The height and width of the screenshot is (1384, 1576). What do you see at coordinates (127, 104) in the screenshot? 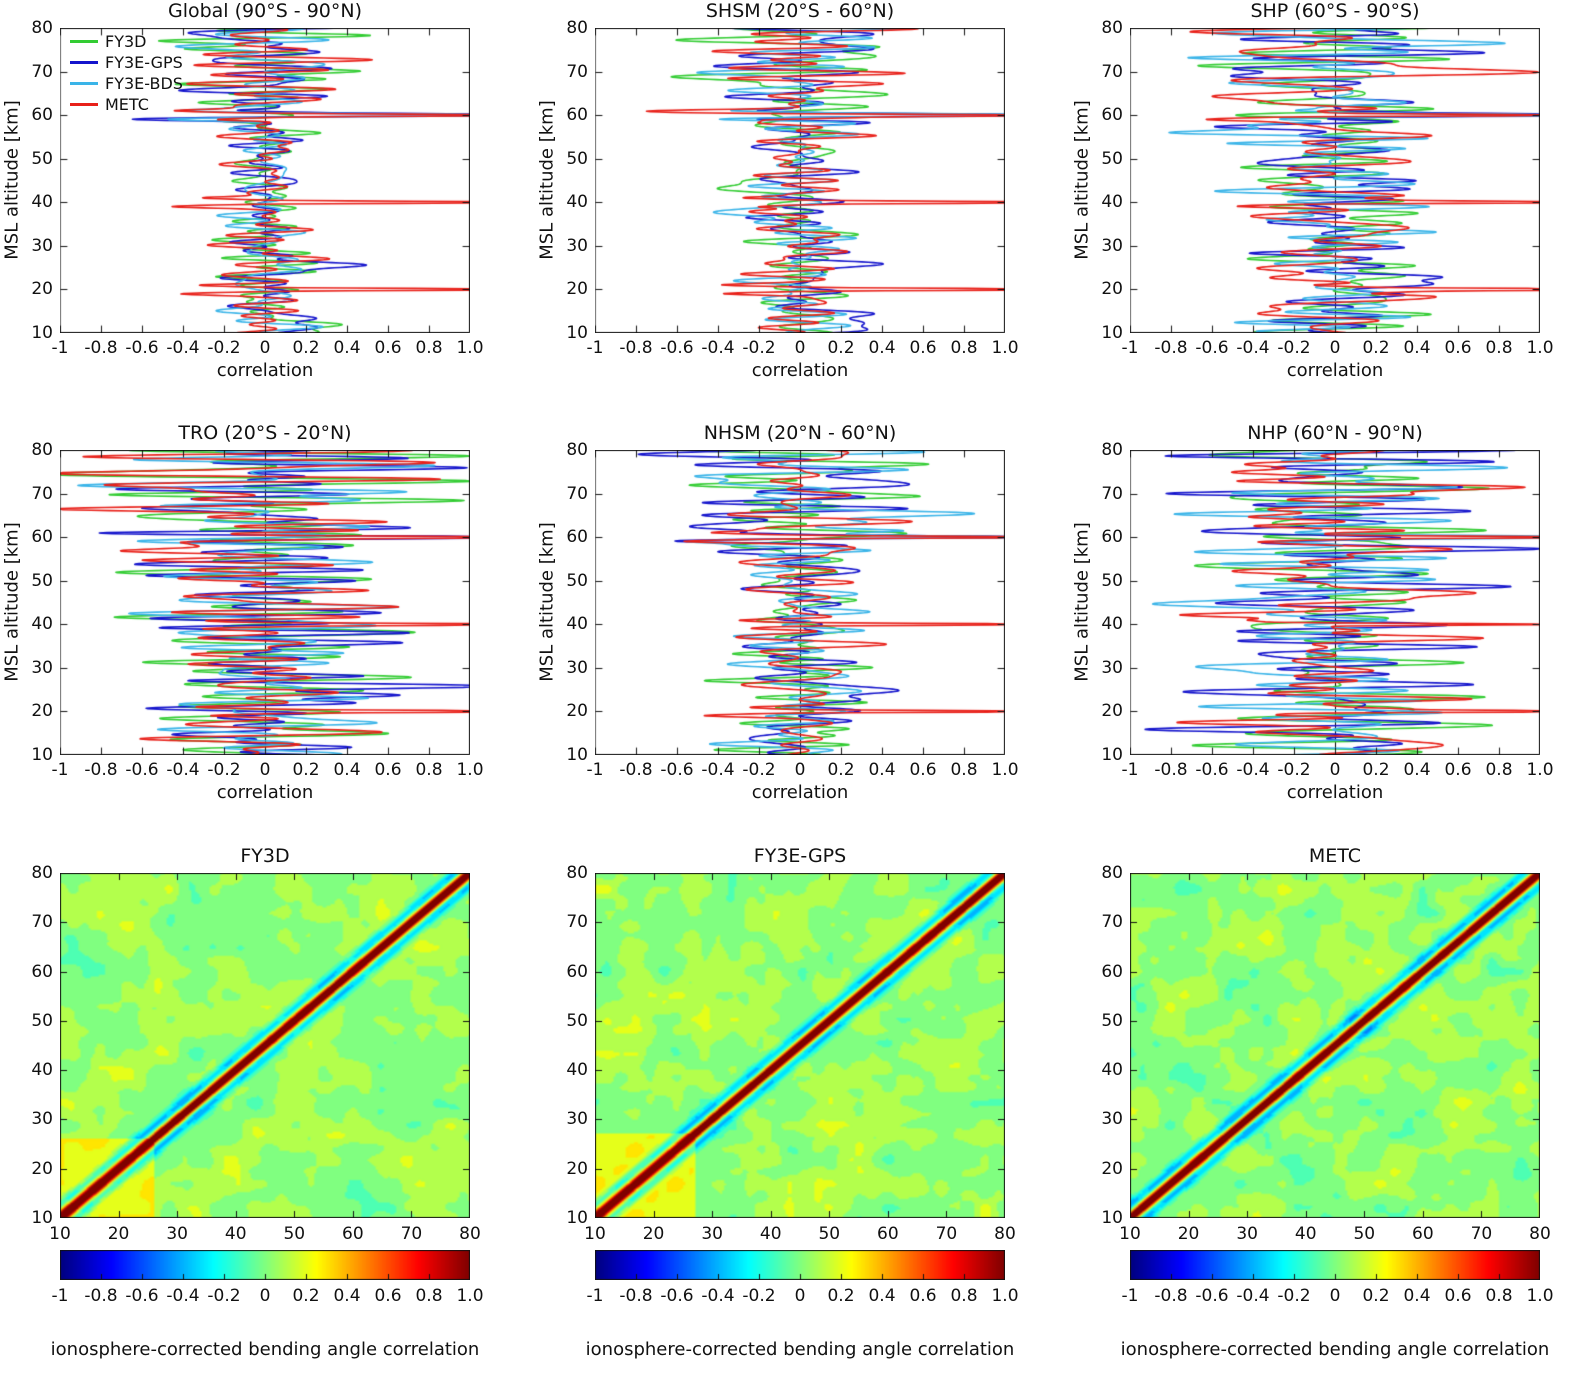
I see `legend-label: METC` at bounding box center [127, 104].